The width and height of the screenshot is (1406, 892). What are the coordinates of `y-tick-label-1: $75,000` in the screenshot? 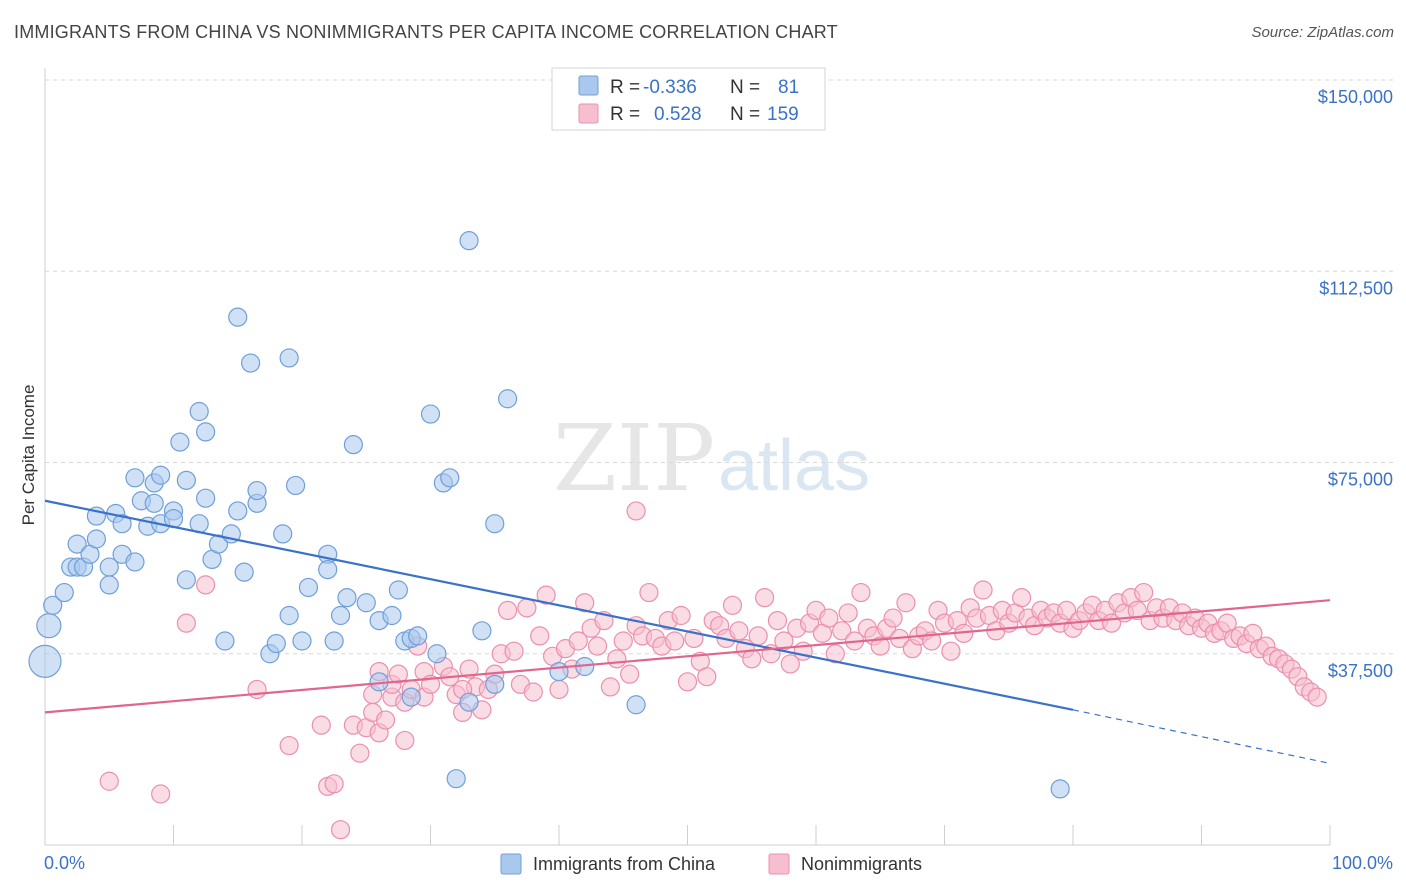 It's located at (1360, 480).